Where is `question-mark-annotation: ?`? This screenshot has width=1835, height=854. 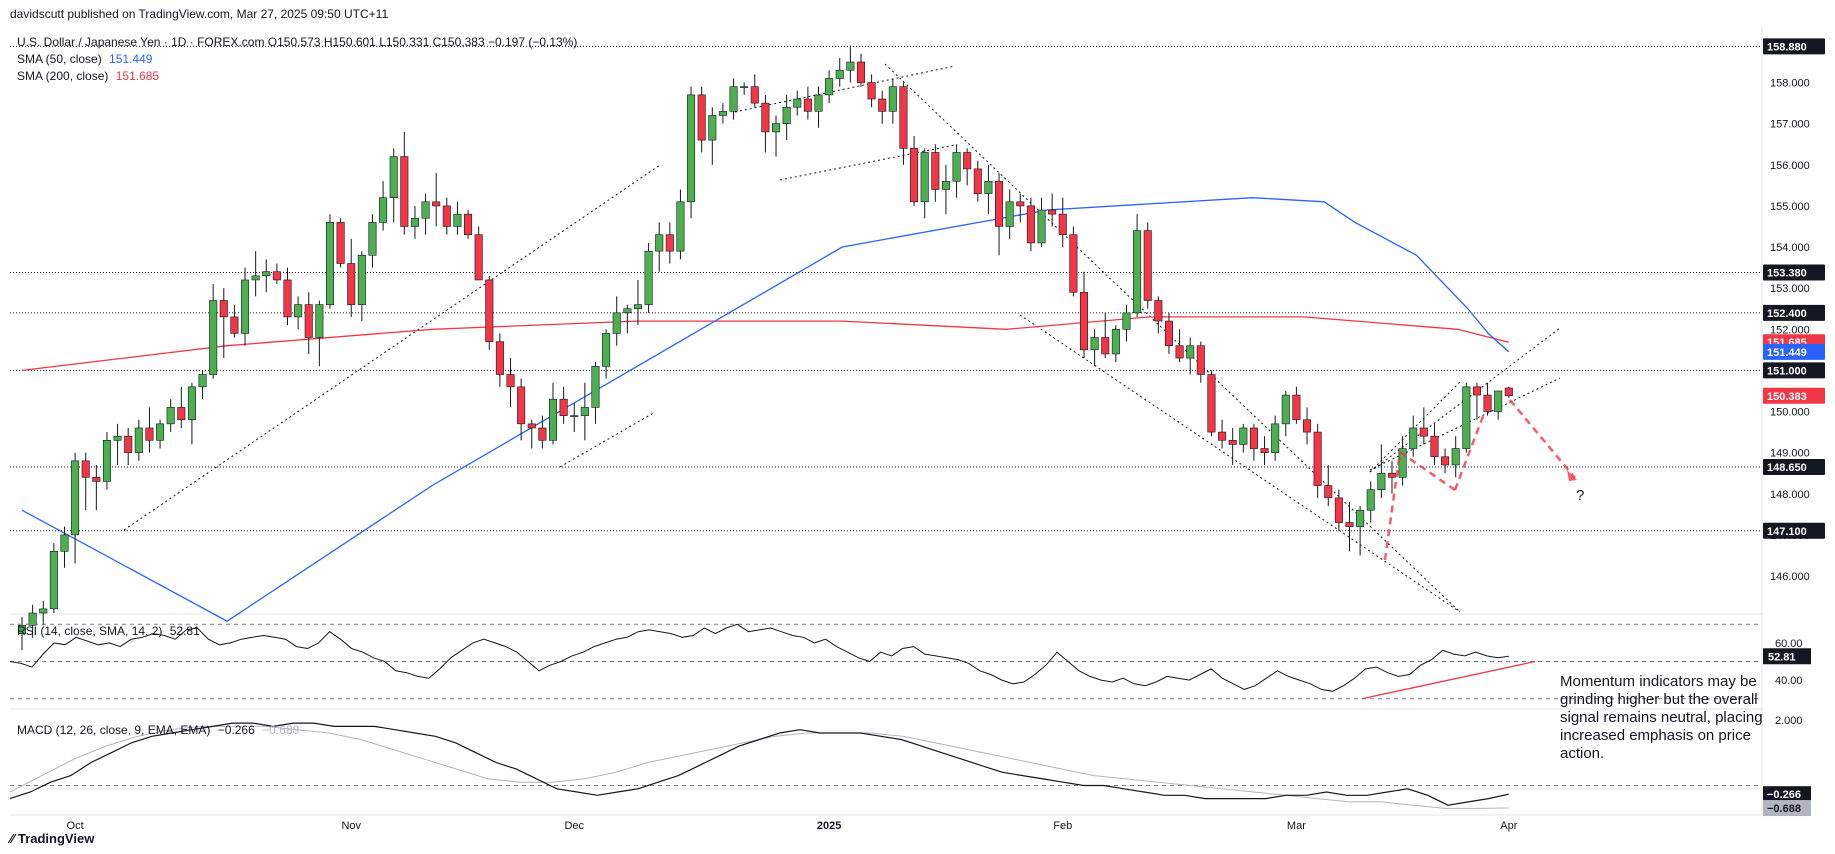 question-mark-annotation: ? is located at coordinates (1580, 495).